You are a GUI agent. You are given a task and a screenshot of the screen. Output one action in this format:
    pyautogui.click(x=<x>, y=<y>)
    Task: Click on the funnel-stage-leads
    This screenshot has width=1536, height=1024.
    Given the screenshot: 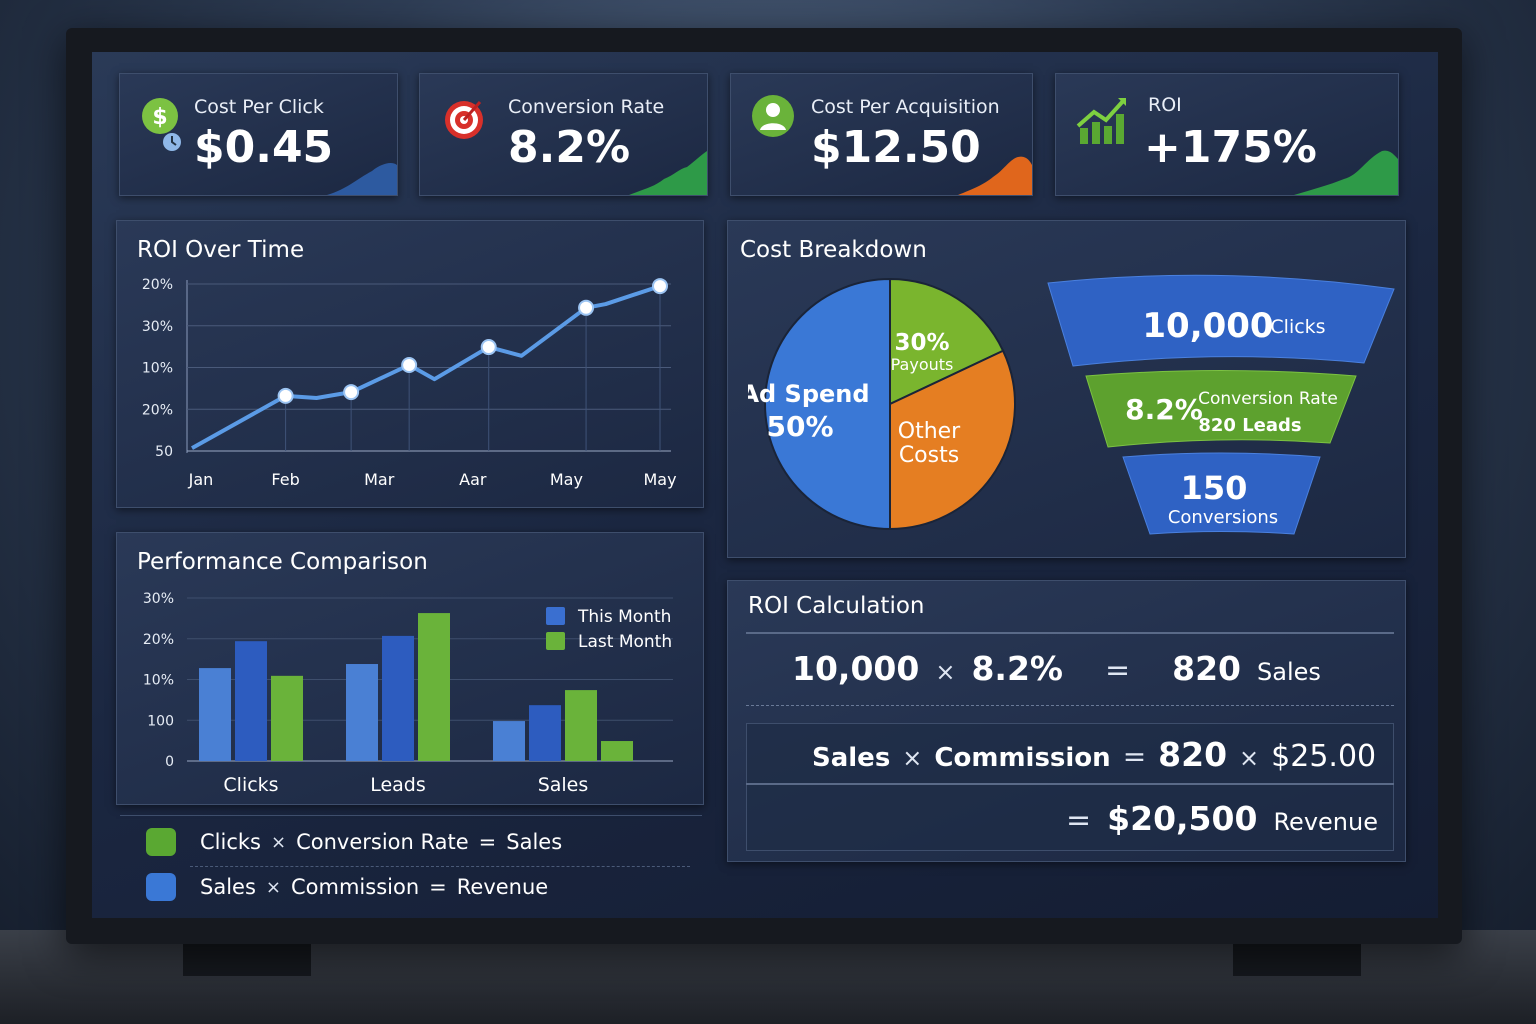 What is the action you would take?
    pyautogui.click(x=1221, y=409)
    